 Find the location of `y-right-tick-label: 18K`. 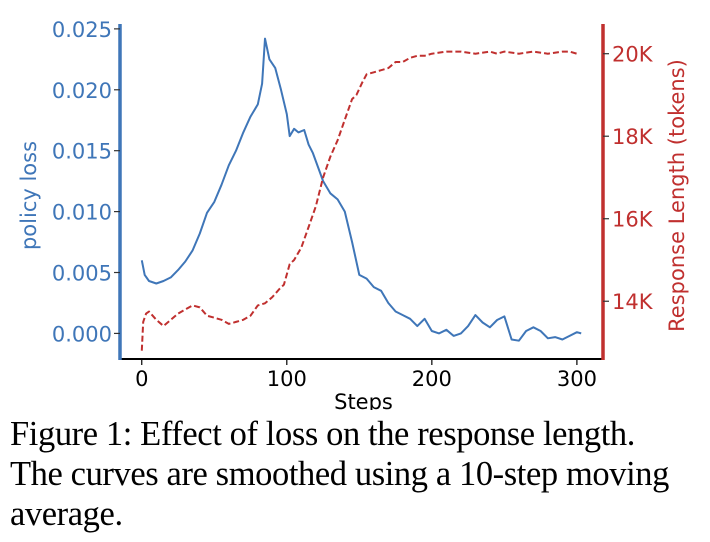

y-right-tick-label: 18K is located at coordinates (633, 137).